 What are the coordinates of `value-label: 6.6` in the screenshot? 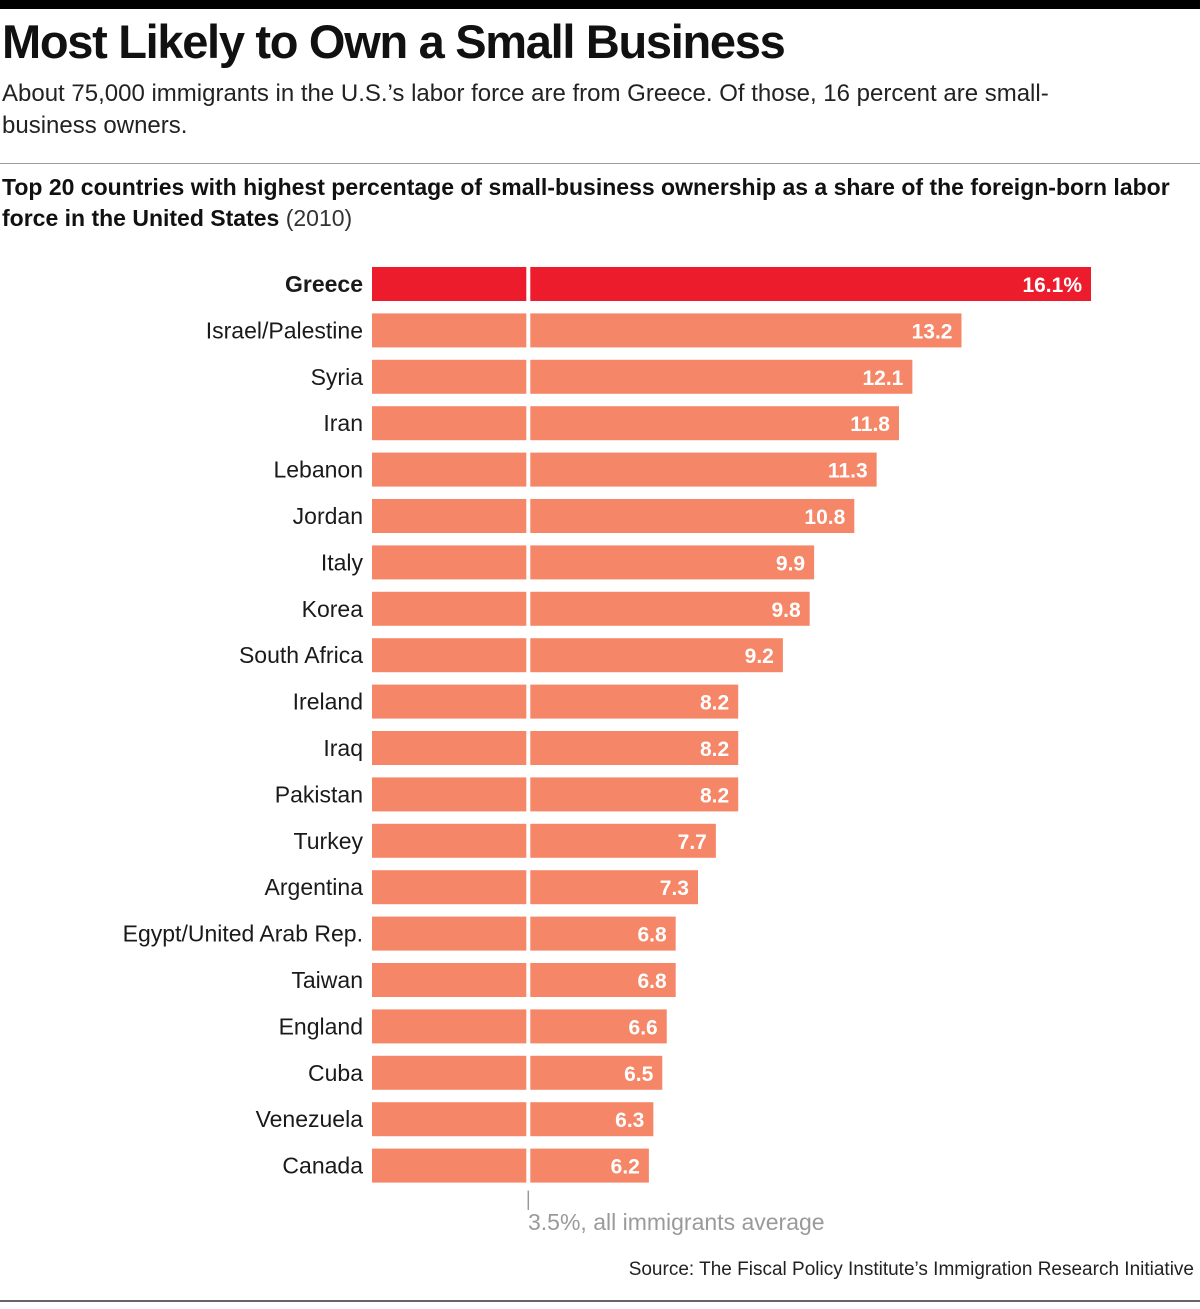 It's located at (643, 1027).